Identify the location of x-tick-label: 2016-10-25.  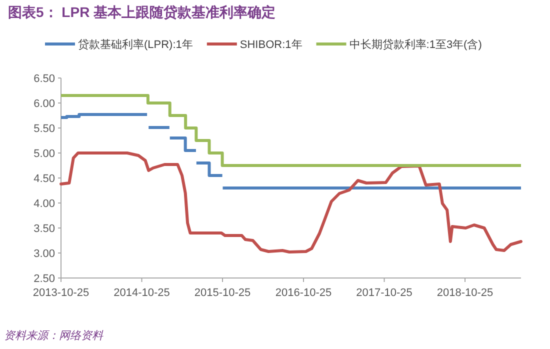
(303, 293).